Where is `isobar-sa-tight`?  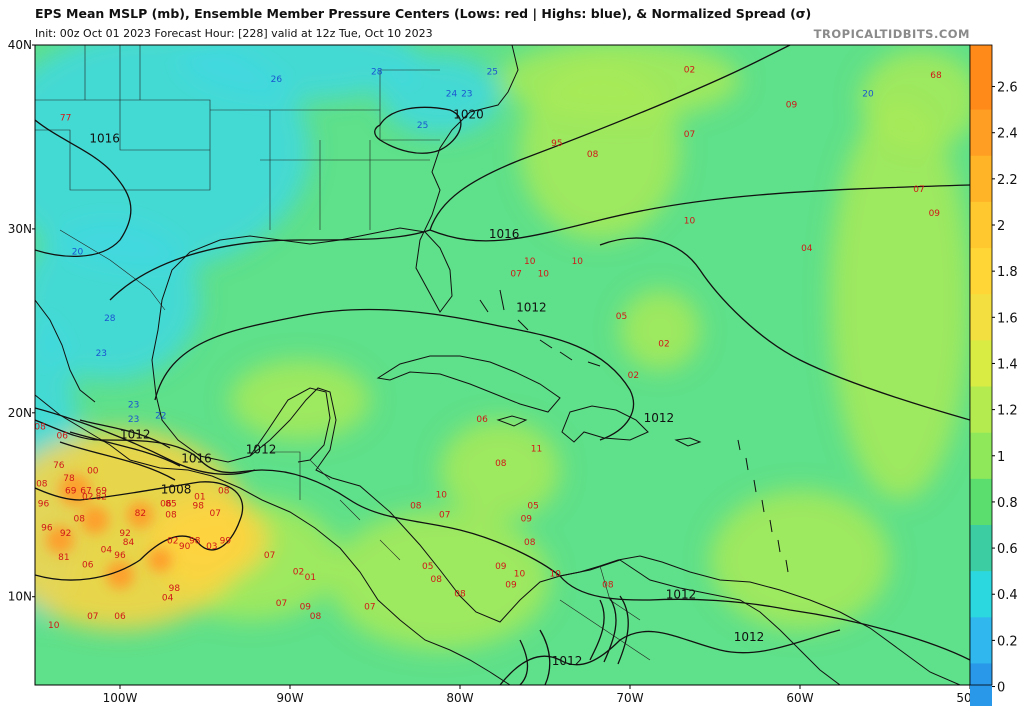
isobar-sa-tight is located at coordinates (574, 640).